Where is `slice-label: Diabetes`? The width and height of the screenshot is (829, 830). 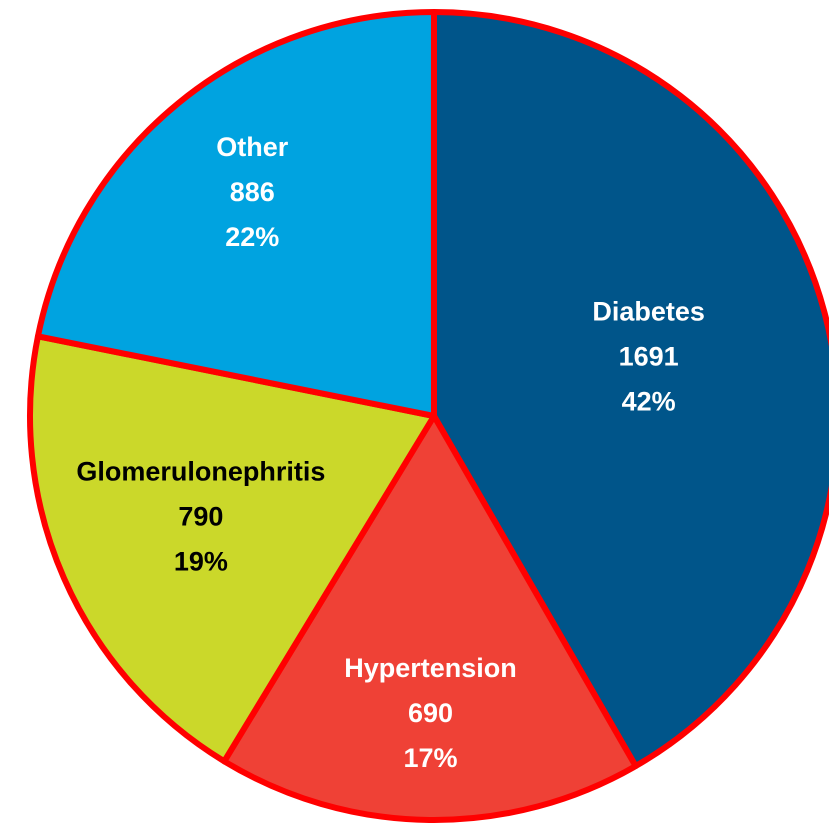 slice-label: Diabetes is located at coordinates (648, 312).